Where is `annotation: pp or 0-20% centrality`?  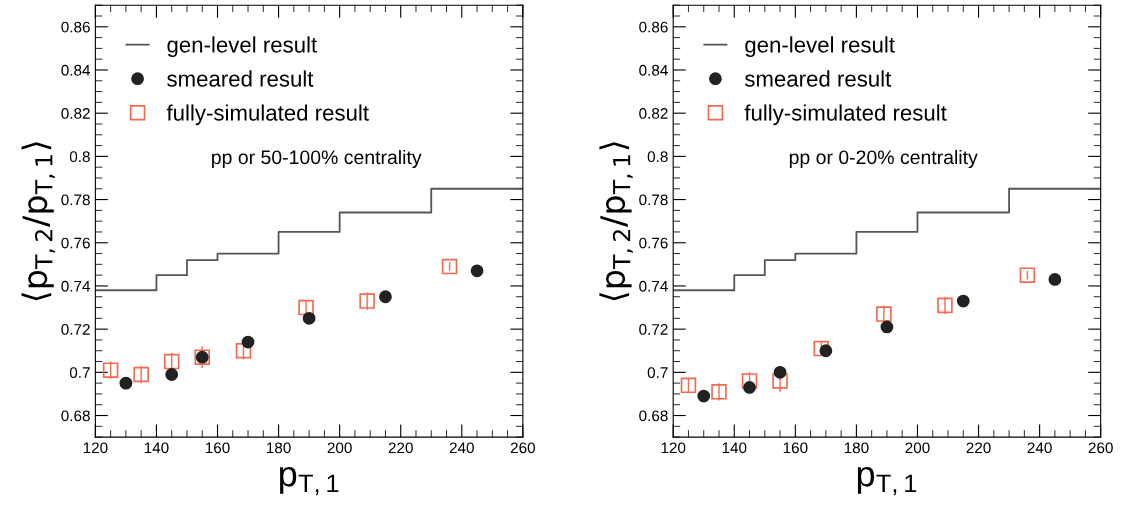 annotation: pp or 0-20% centrality is located at coordinates (883, 159).